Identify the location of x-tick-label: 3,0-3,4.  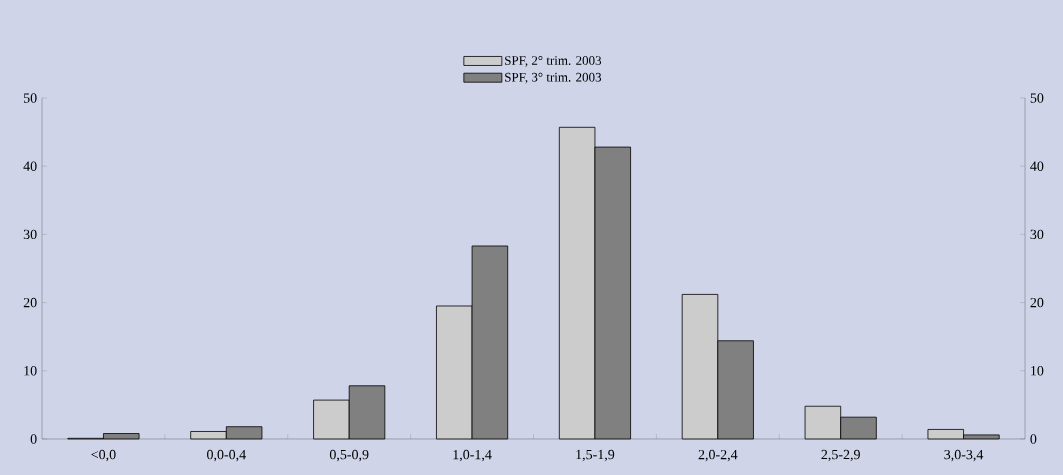
(964, 455).